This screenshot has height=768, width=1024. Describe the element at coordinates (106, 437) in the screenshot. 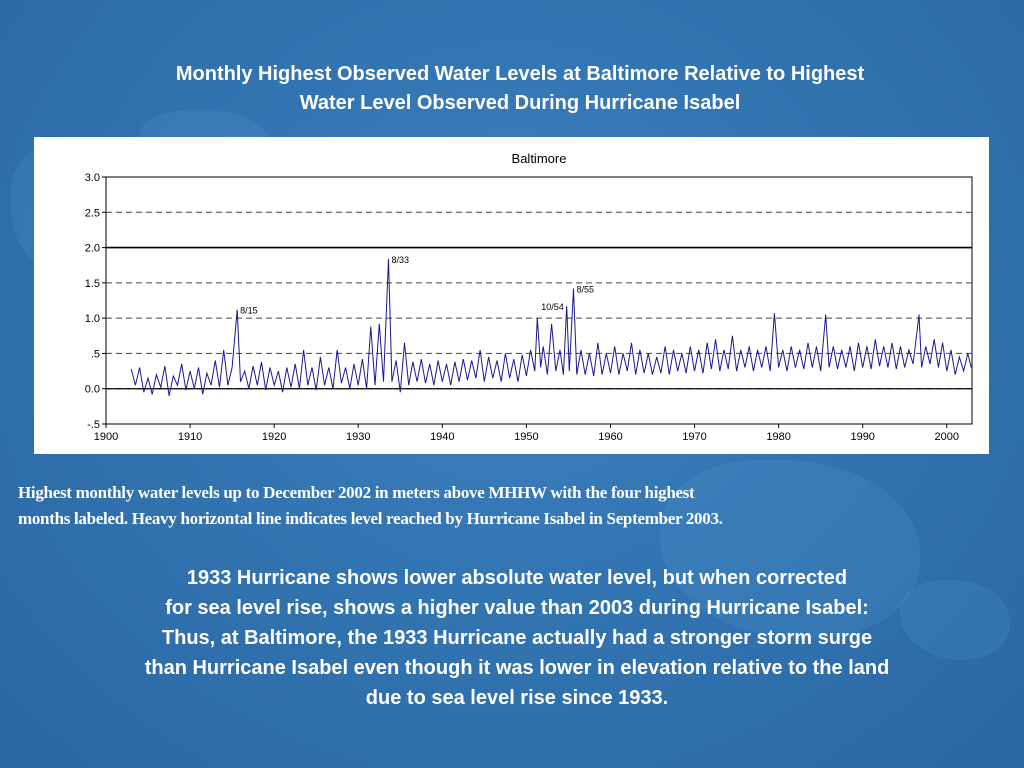

I see `x-tick-label: 1900` at that location.